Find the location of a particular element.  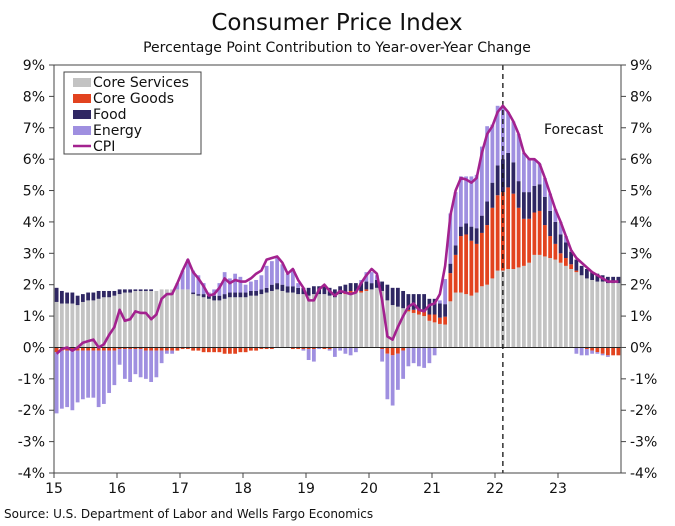

y-tick-label: -3% is located at coordinates (31, 443).